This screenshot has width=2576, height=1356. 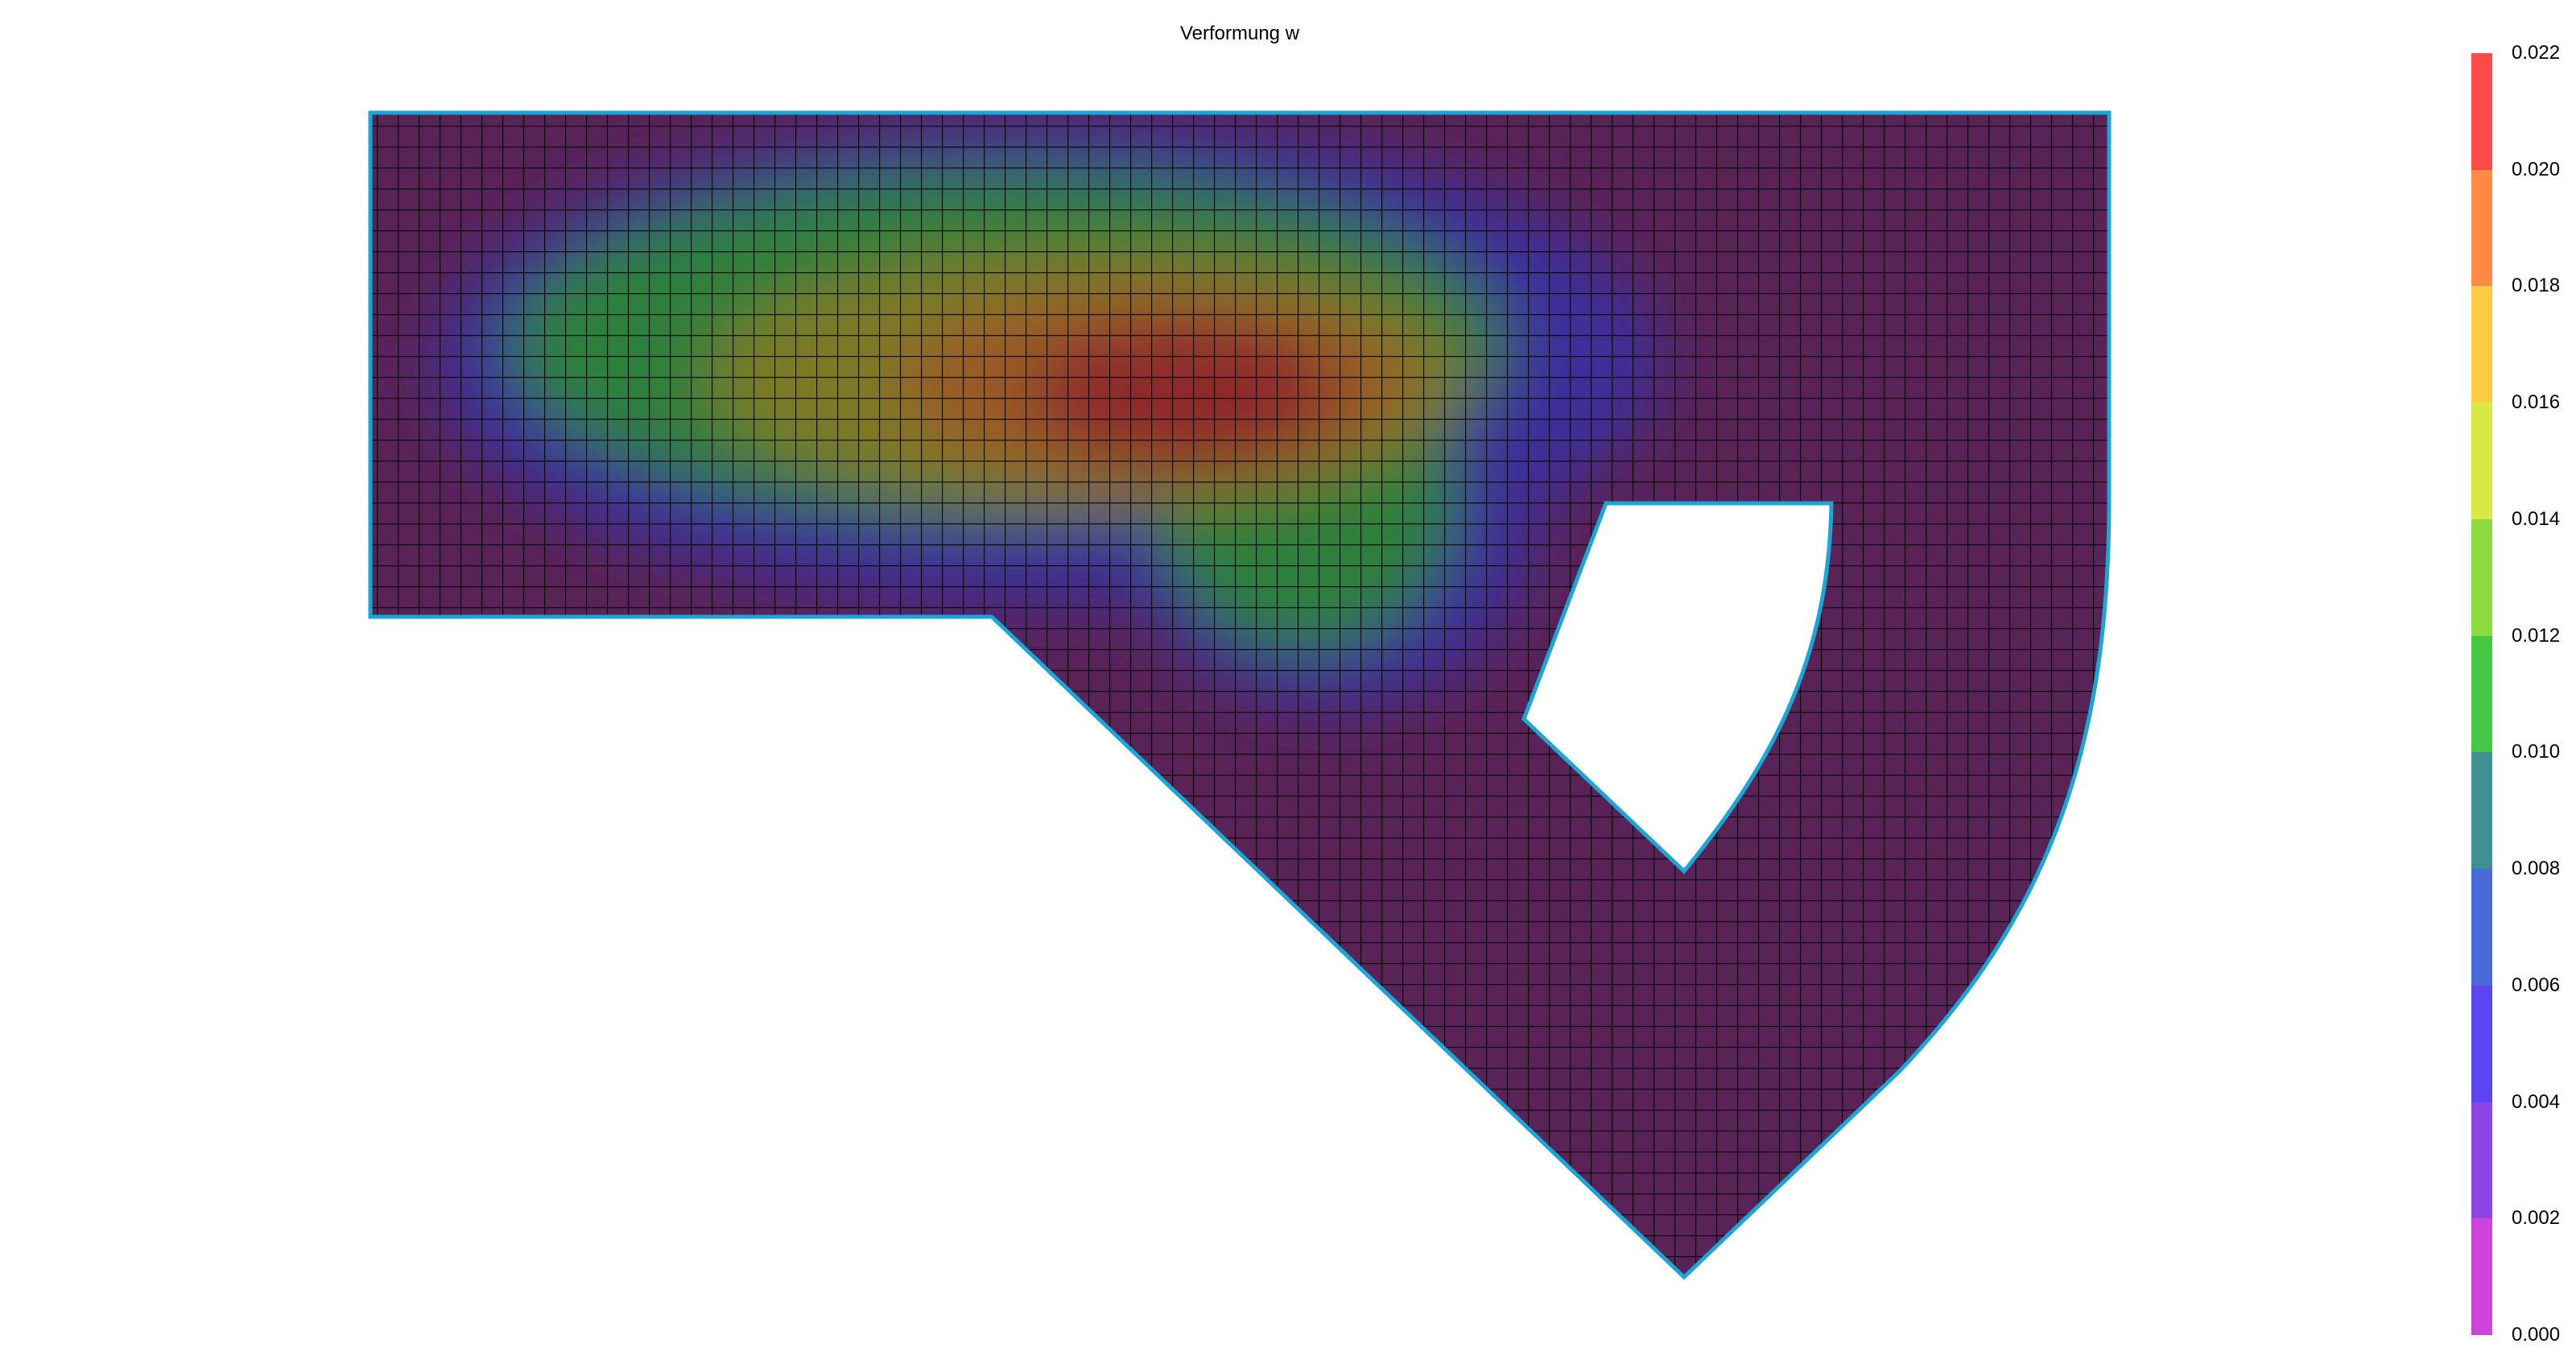 I want to click on colorbar-tick-label: 0.000, so click(x=2536, y=1335).